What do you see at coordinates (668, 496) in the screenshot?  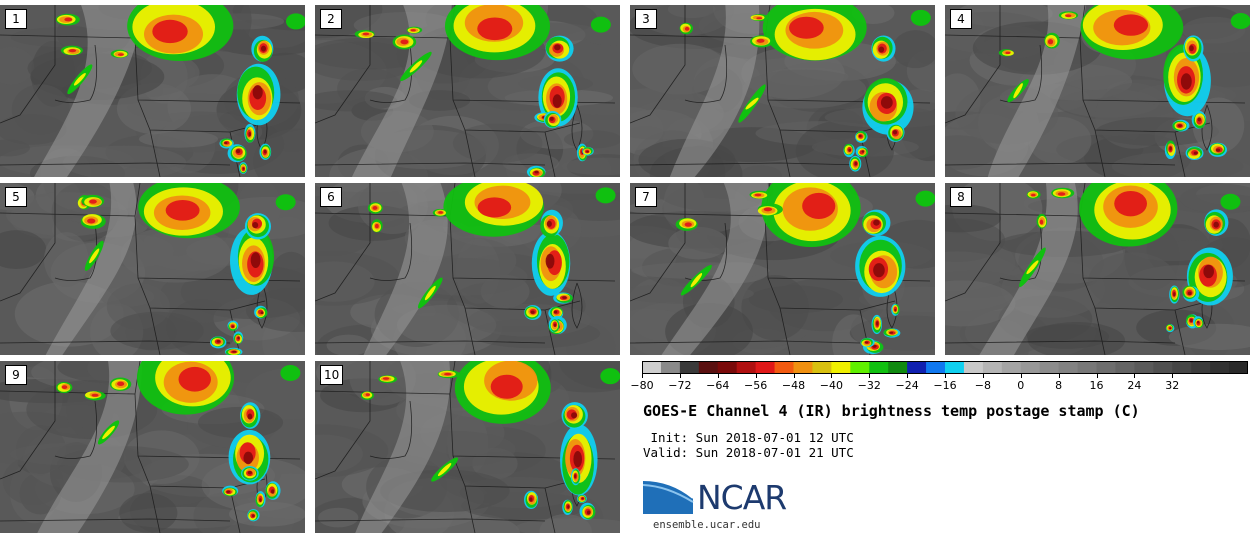 I see `ncar-logo-icon` at bounding box center [668, 496].